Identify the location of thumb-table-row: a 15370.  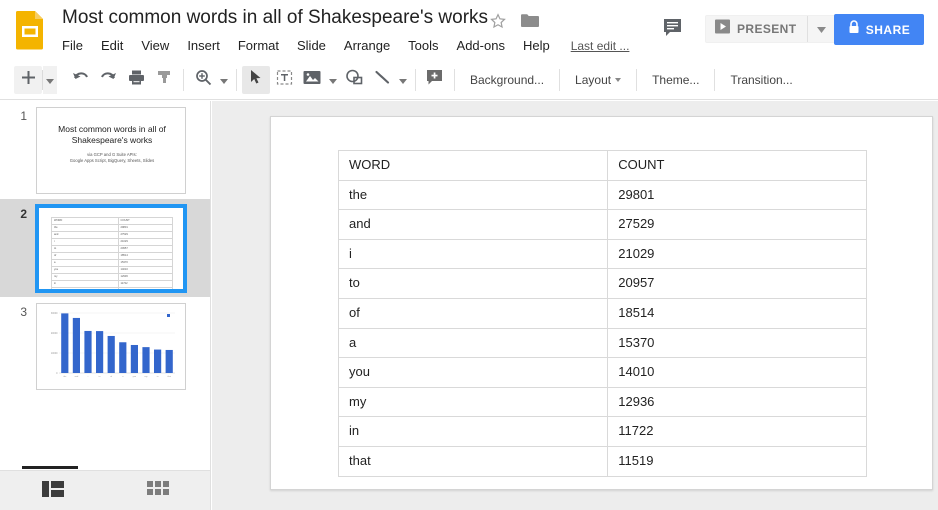
(112, 262).